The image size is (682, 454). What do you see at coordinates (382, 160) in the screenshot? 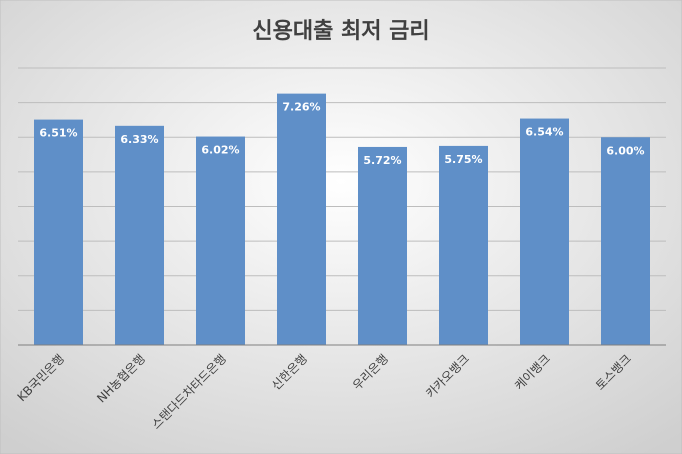
I see `data-label: 5.72%` at bounding box center [382, 160].